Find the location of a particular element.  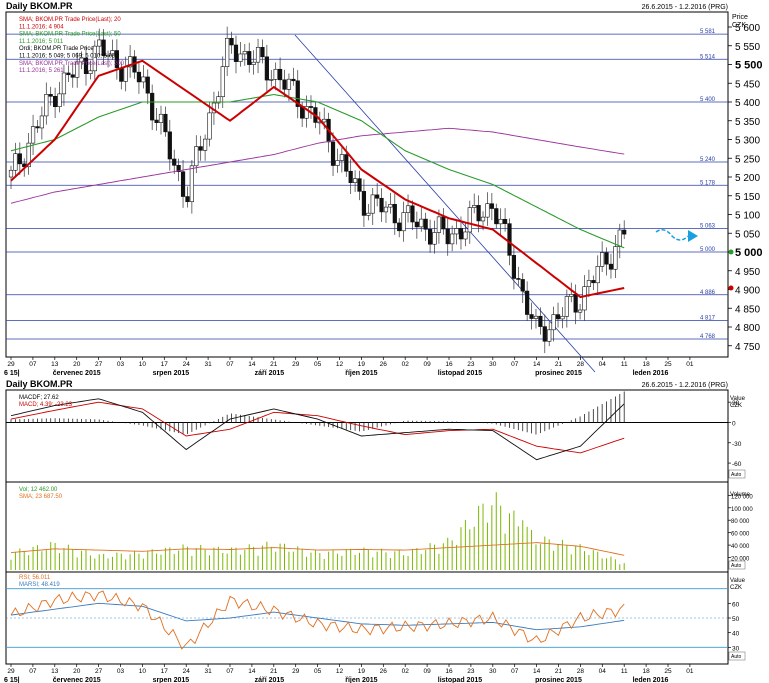

volume-legend-1: SMA; 23 687.50 is located at coordinates (41, 497).